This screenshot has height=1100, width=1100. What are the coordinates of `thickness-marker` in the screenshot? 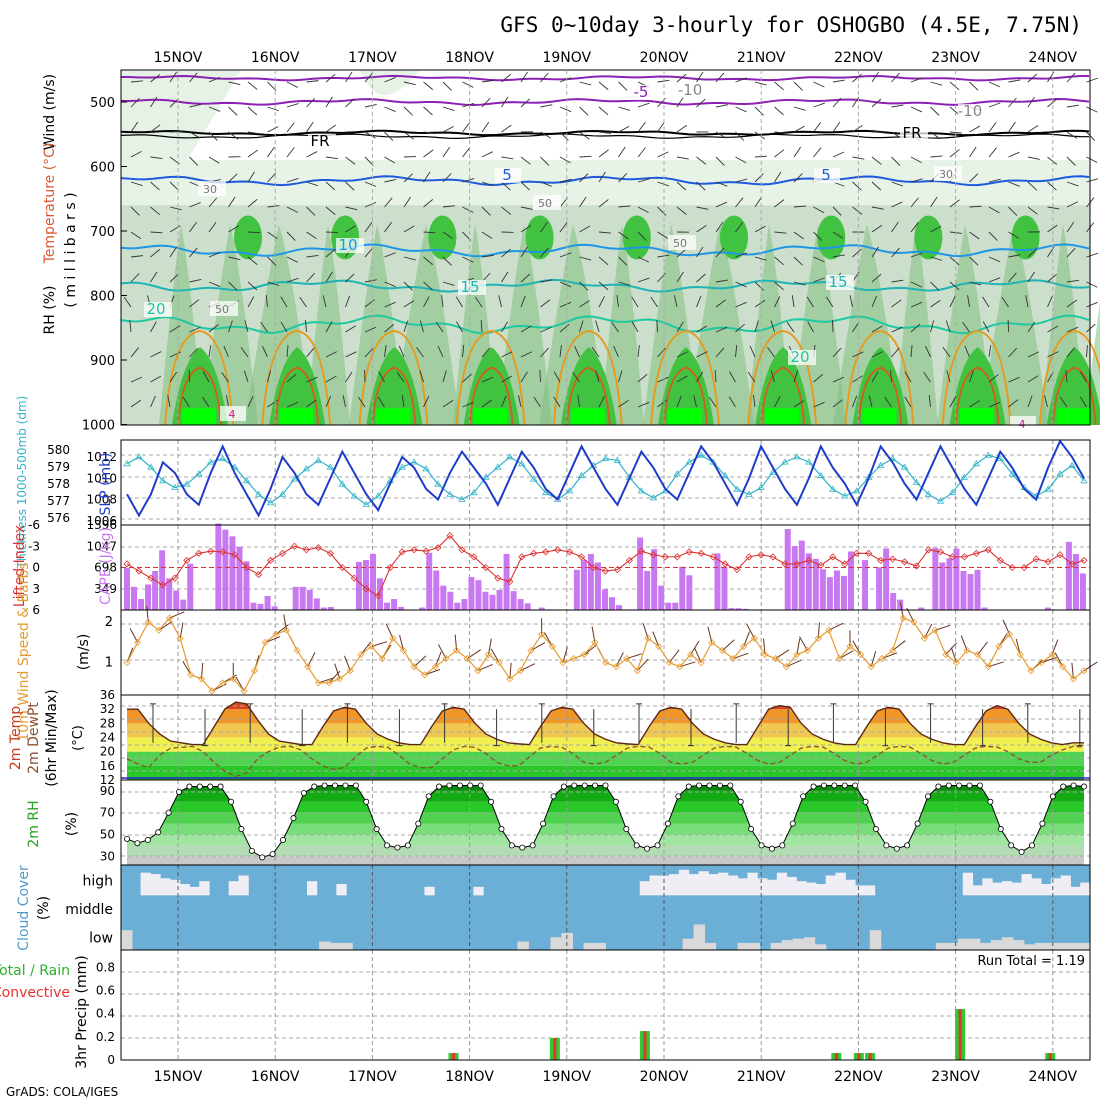 It's located at (175, 486).